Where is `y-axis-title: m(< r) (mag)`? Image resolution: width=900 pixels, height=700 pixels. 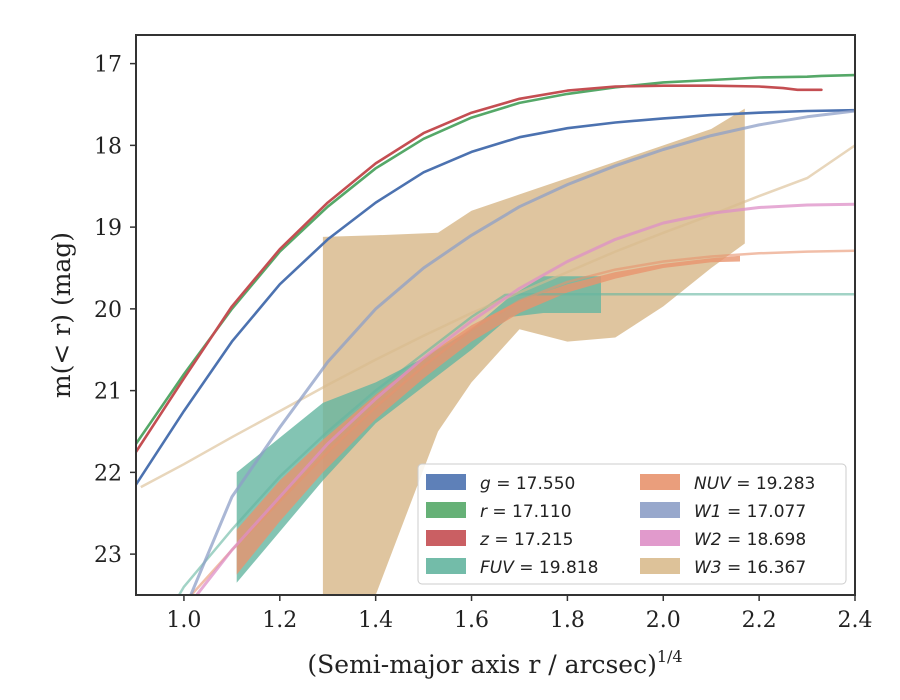
y-axis-title: m(< r) (mag) is located at coordinates (61, 315).